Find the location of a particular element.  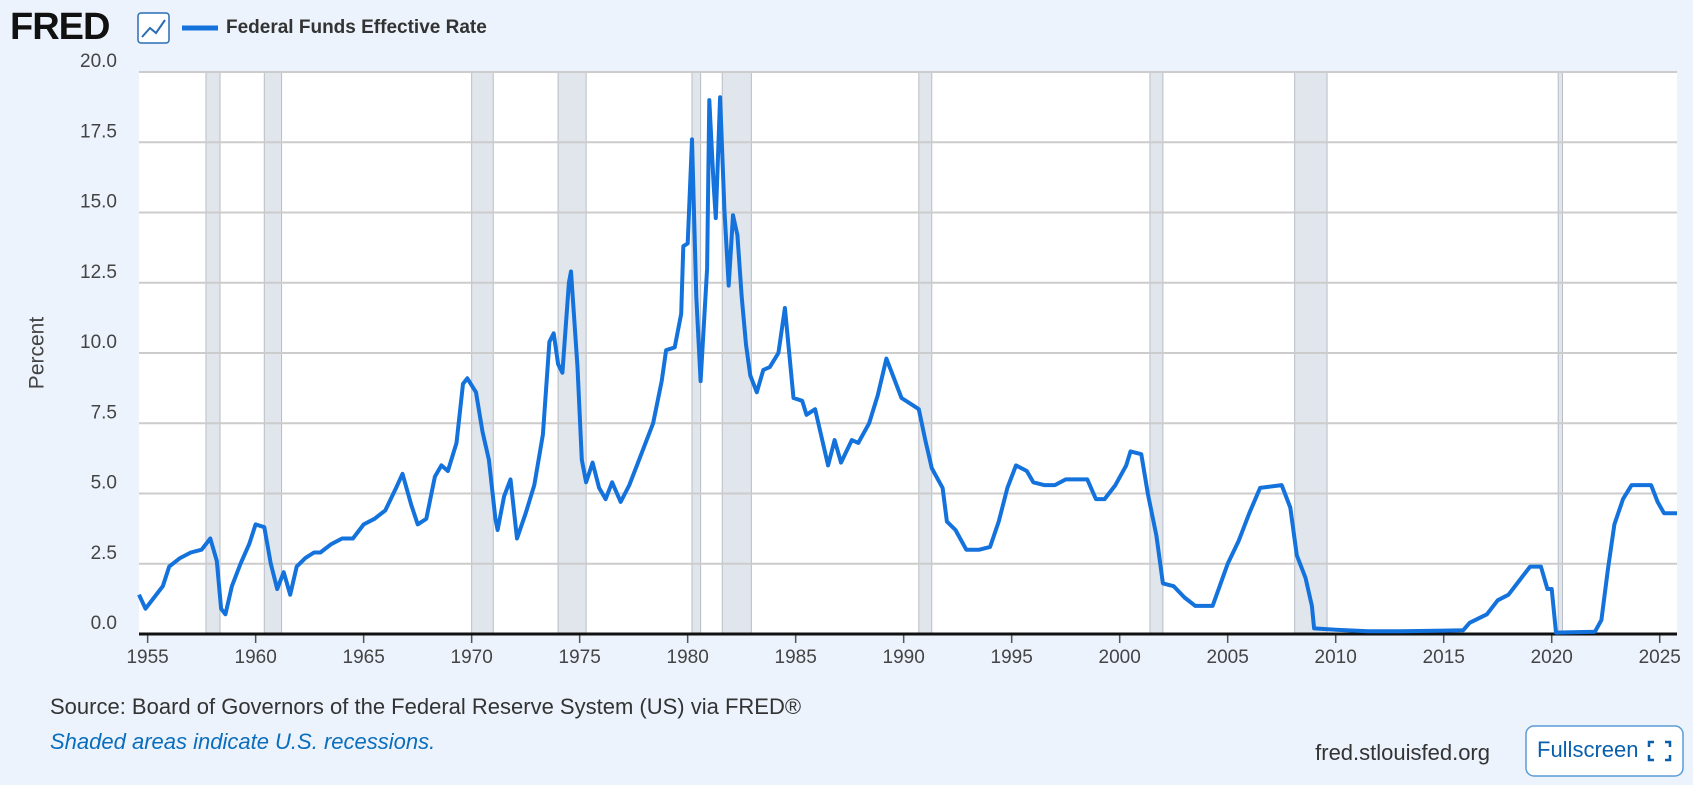

recession-note: Shaded areas indicate U.S. recessions. is located at coordinates (242, 741).